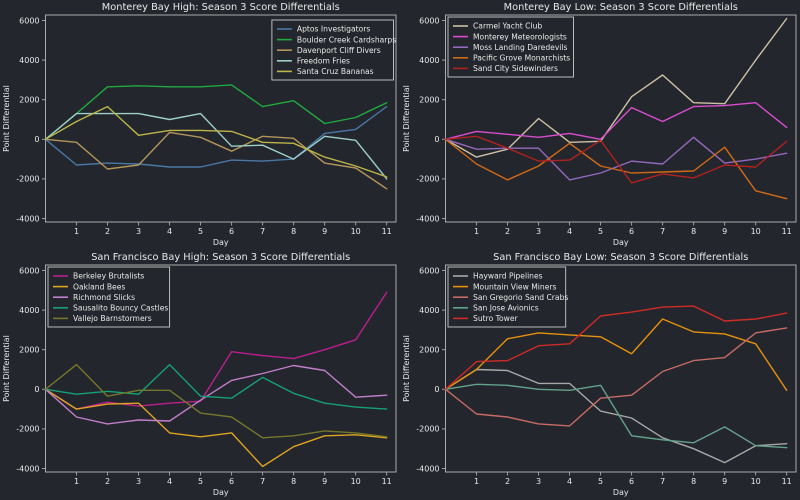 This screenshot has height=500, width=800. Describe the element at coordinates (6, 368) in the screenshot. I see `y-axis-label: Point Differential` at that location.